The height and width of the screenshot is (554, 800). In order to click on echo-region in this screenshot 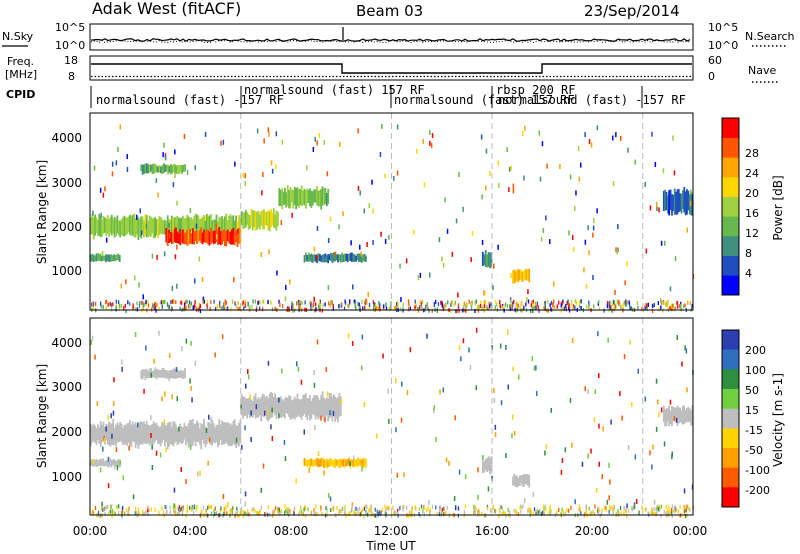, I will do `click(291, 407)`.